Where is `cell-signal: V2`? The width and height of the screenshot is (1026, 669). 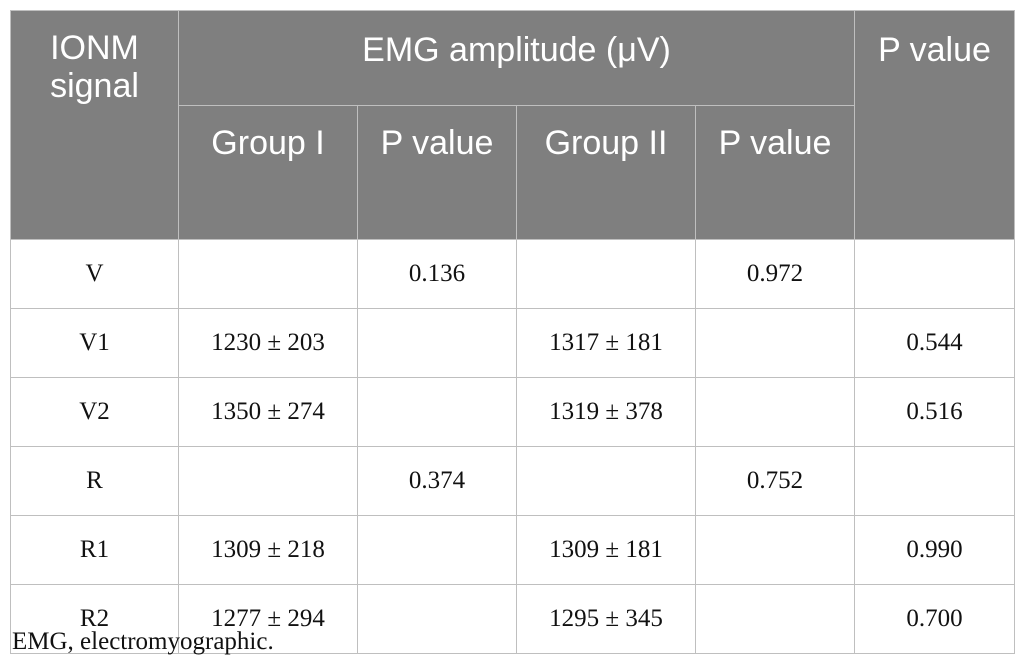
cell-signal: V2 is located at coordinates (94, 412).